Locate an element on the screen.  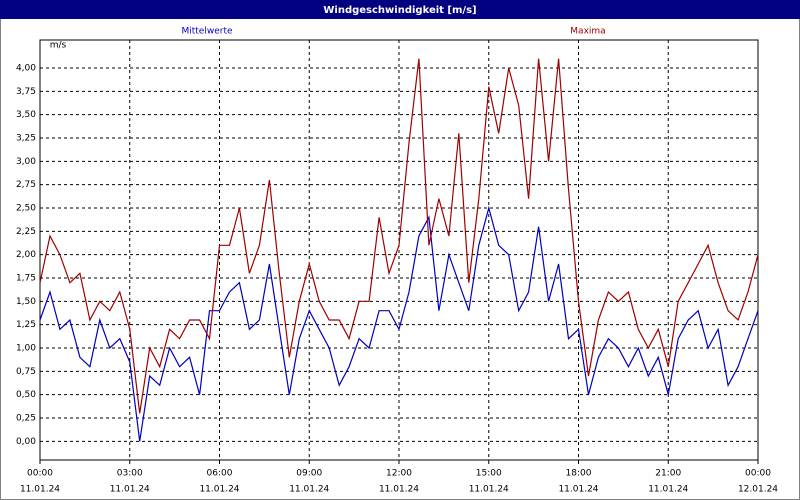
y-tick-label: 1,00 is located at coordinates (26, 349).